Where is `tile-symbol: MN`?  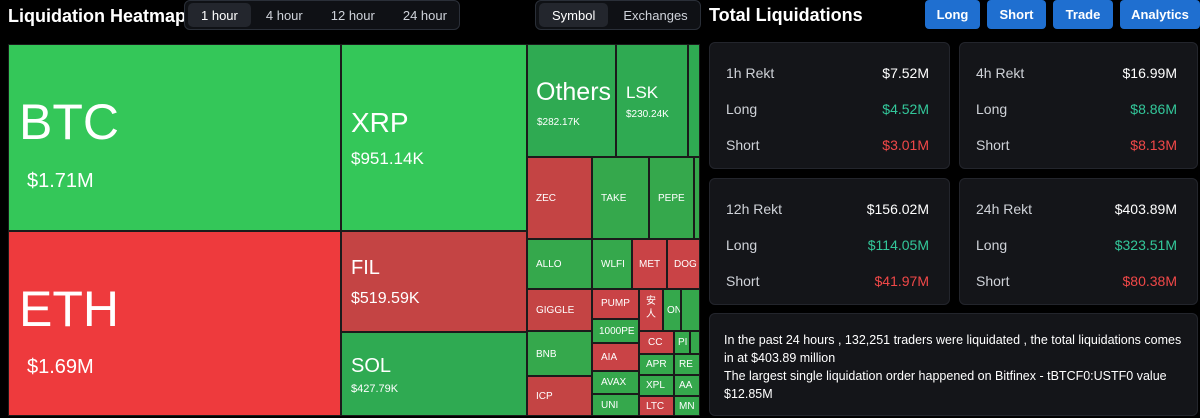 tile-symbol: MN is located at coordinates (687, 406).